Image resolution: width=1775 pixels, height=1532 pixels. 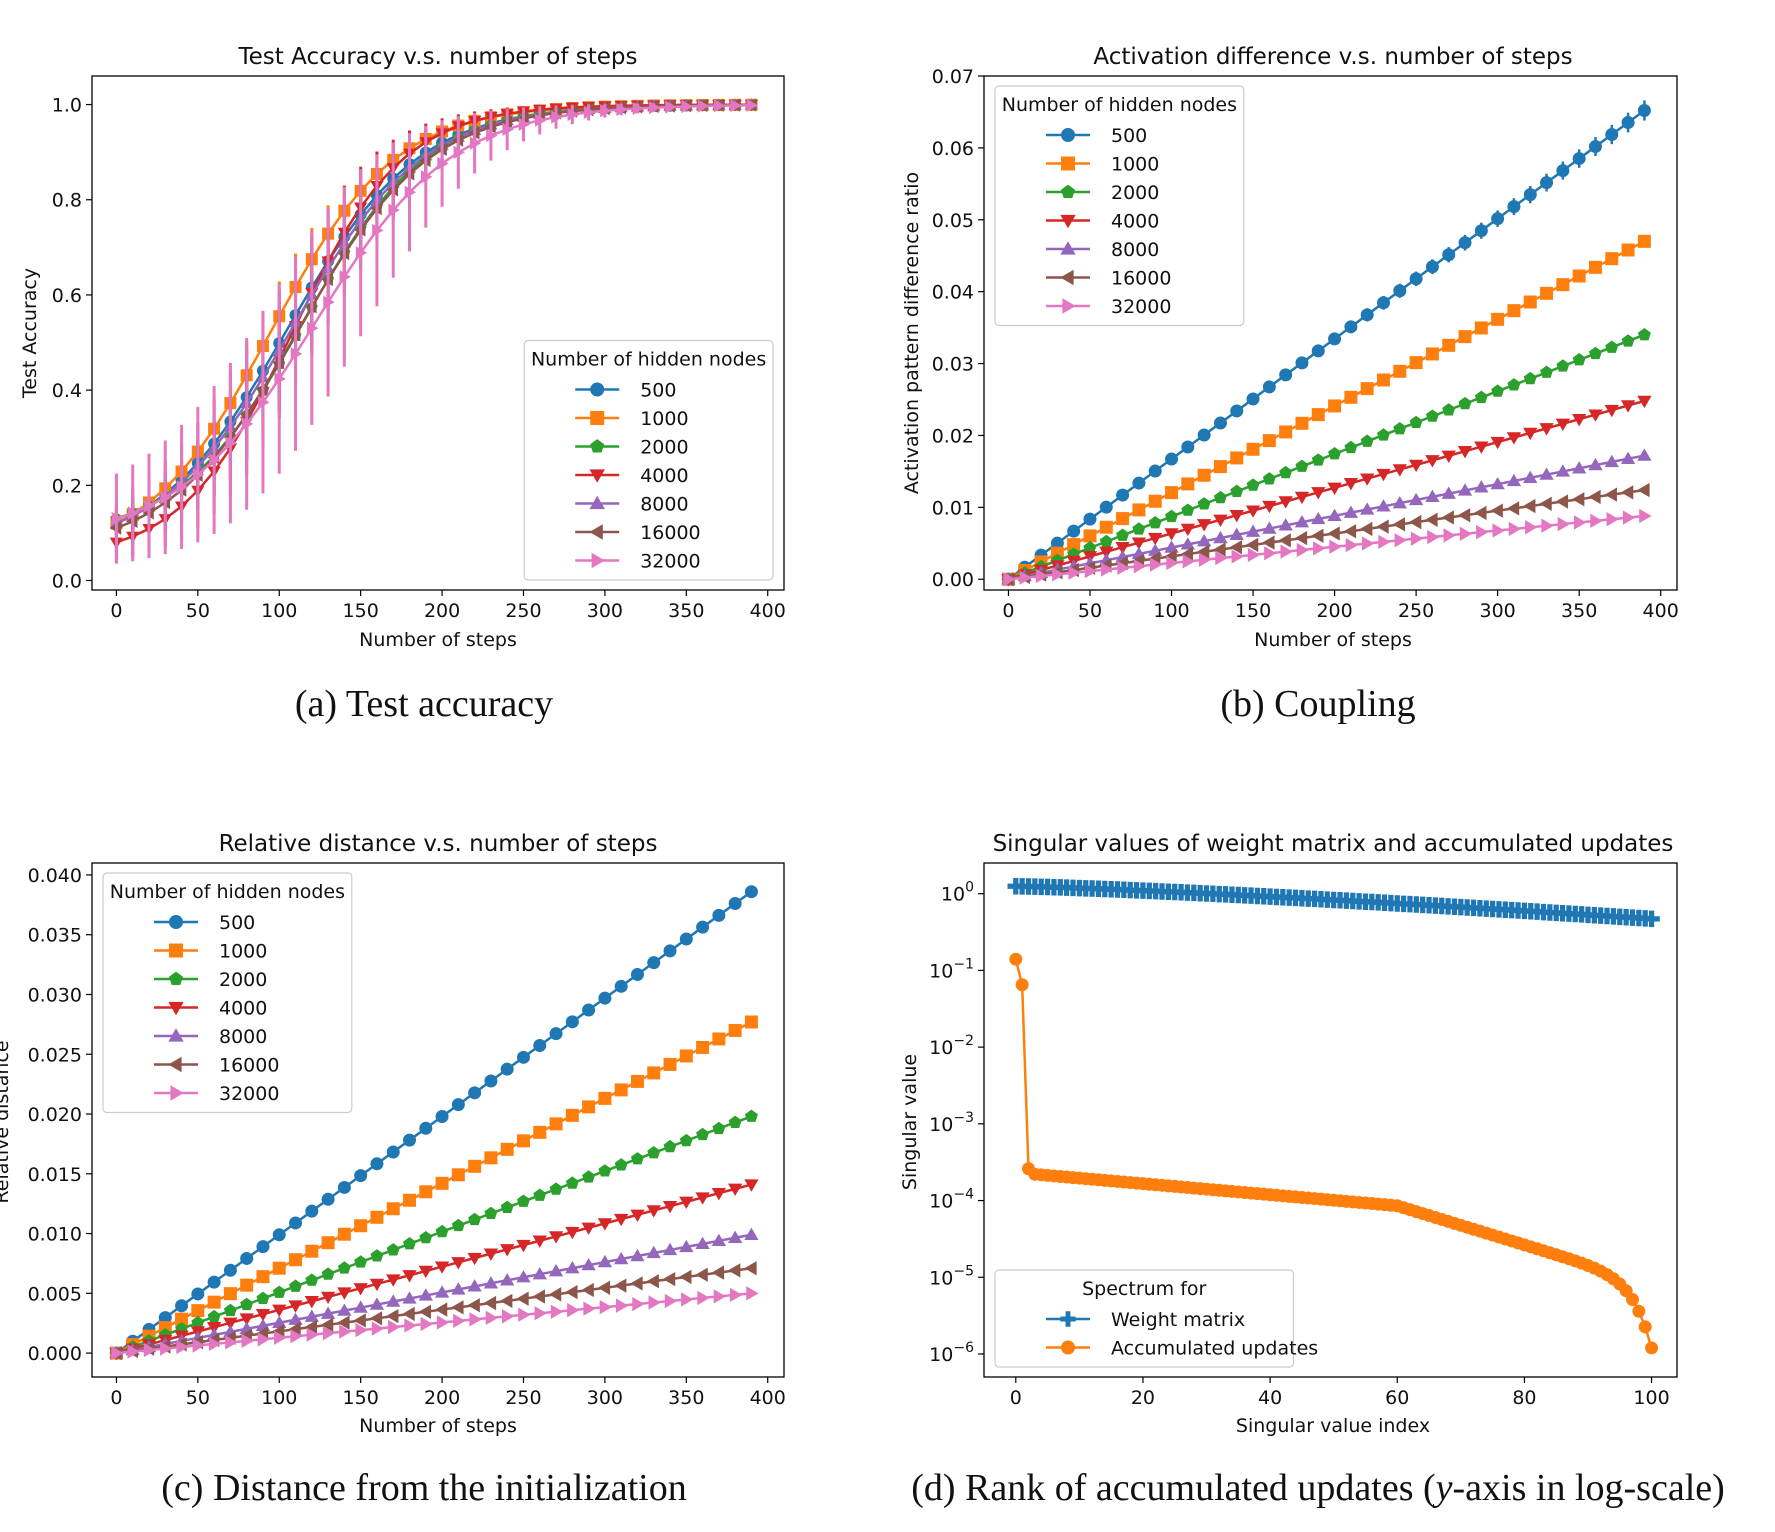 I want to click on y-tick-label: 0.035, so click(x=55, y=936).